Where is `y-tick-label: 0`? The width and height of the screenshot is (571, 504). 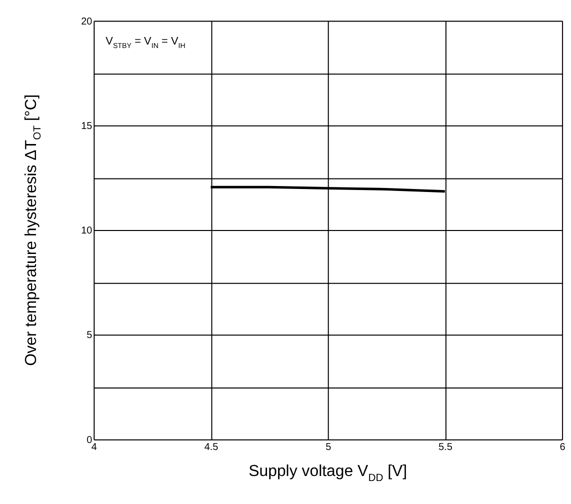 y-tick-label: 0 is located at coordinates (89, 440).